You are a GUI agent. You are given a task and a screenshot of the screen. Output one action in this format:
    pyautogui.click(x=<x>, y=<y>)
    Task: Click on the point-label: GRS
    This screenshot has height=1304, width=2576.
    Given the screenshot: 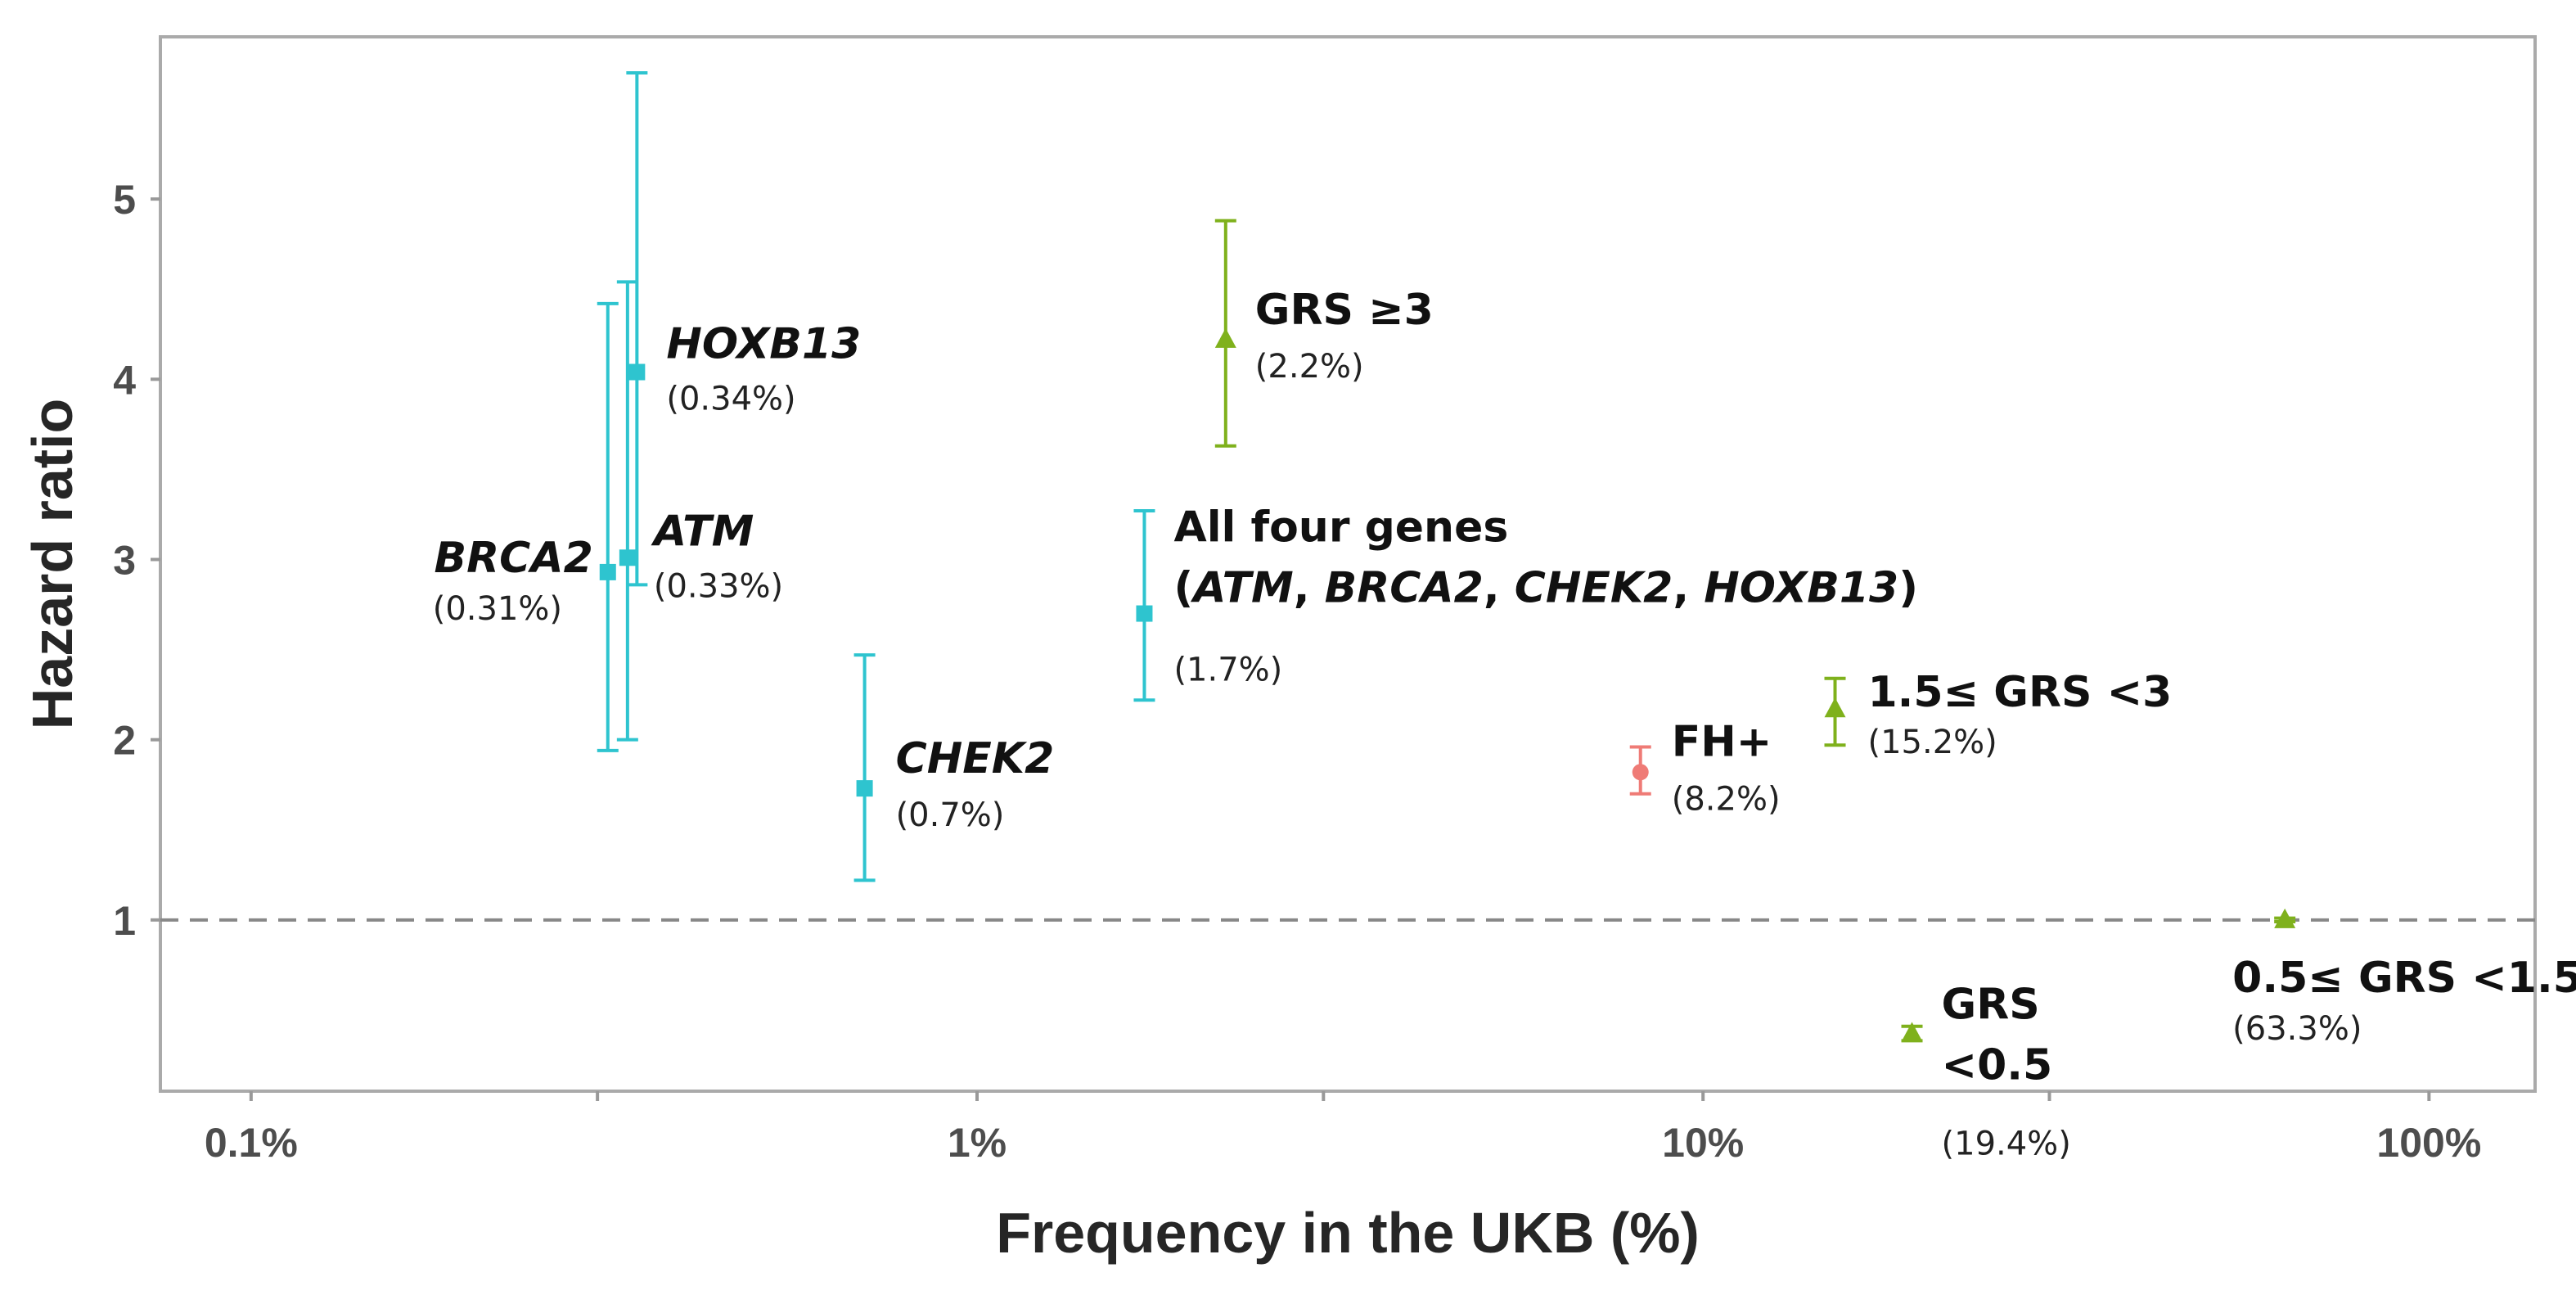 What is the action you would take?
    pyautogui.click(x=1991, y=1005)
    